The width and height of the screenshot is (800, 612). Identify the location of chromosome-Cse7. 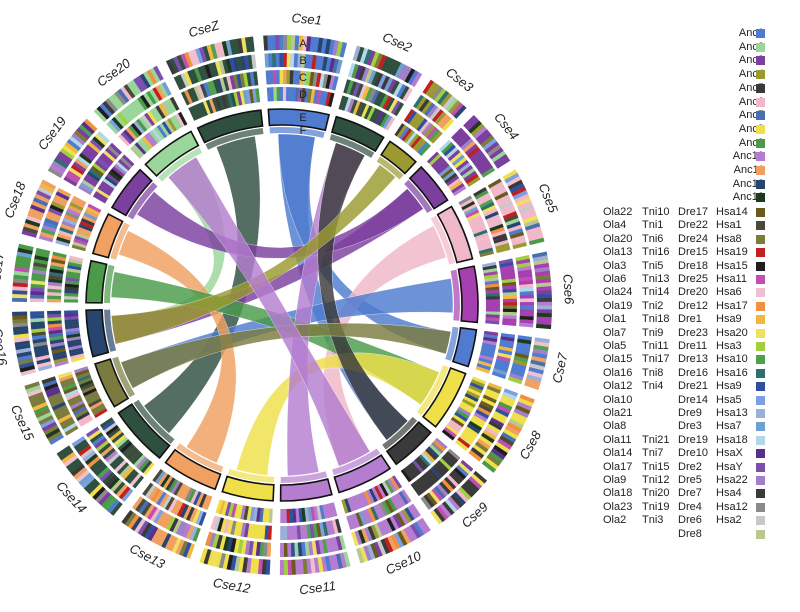
(497, 358).